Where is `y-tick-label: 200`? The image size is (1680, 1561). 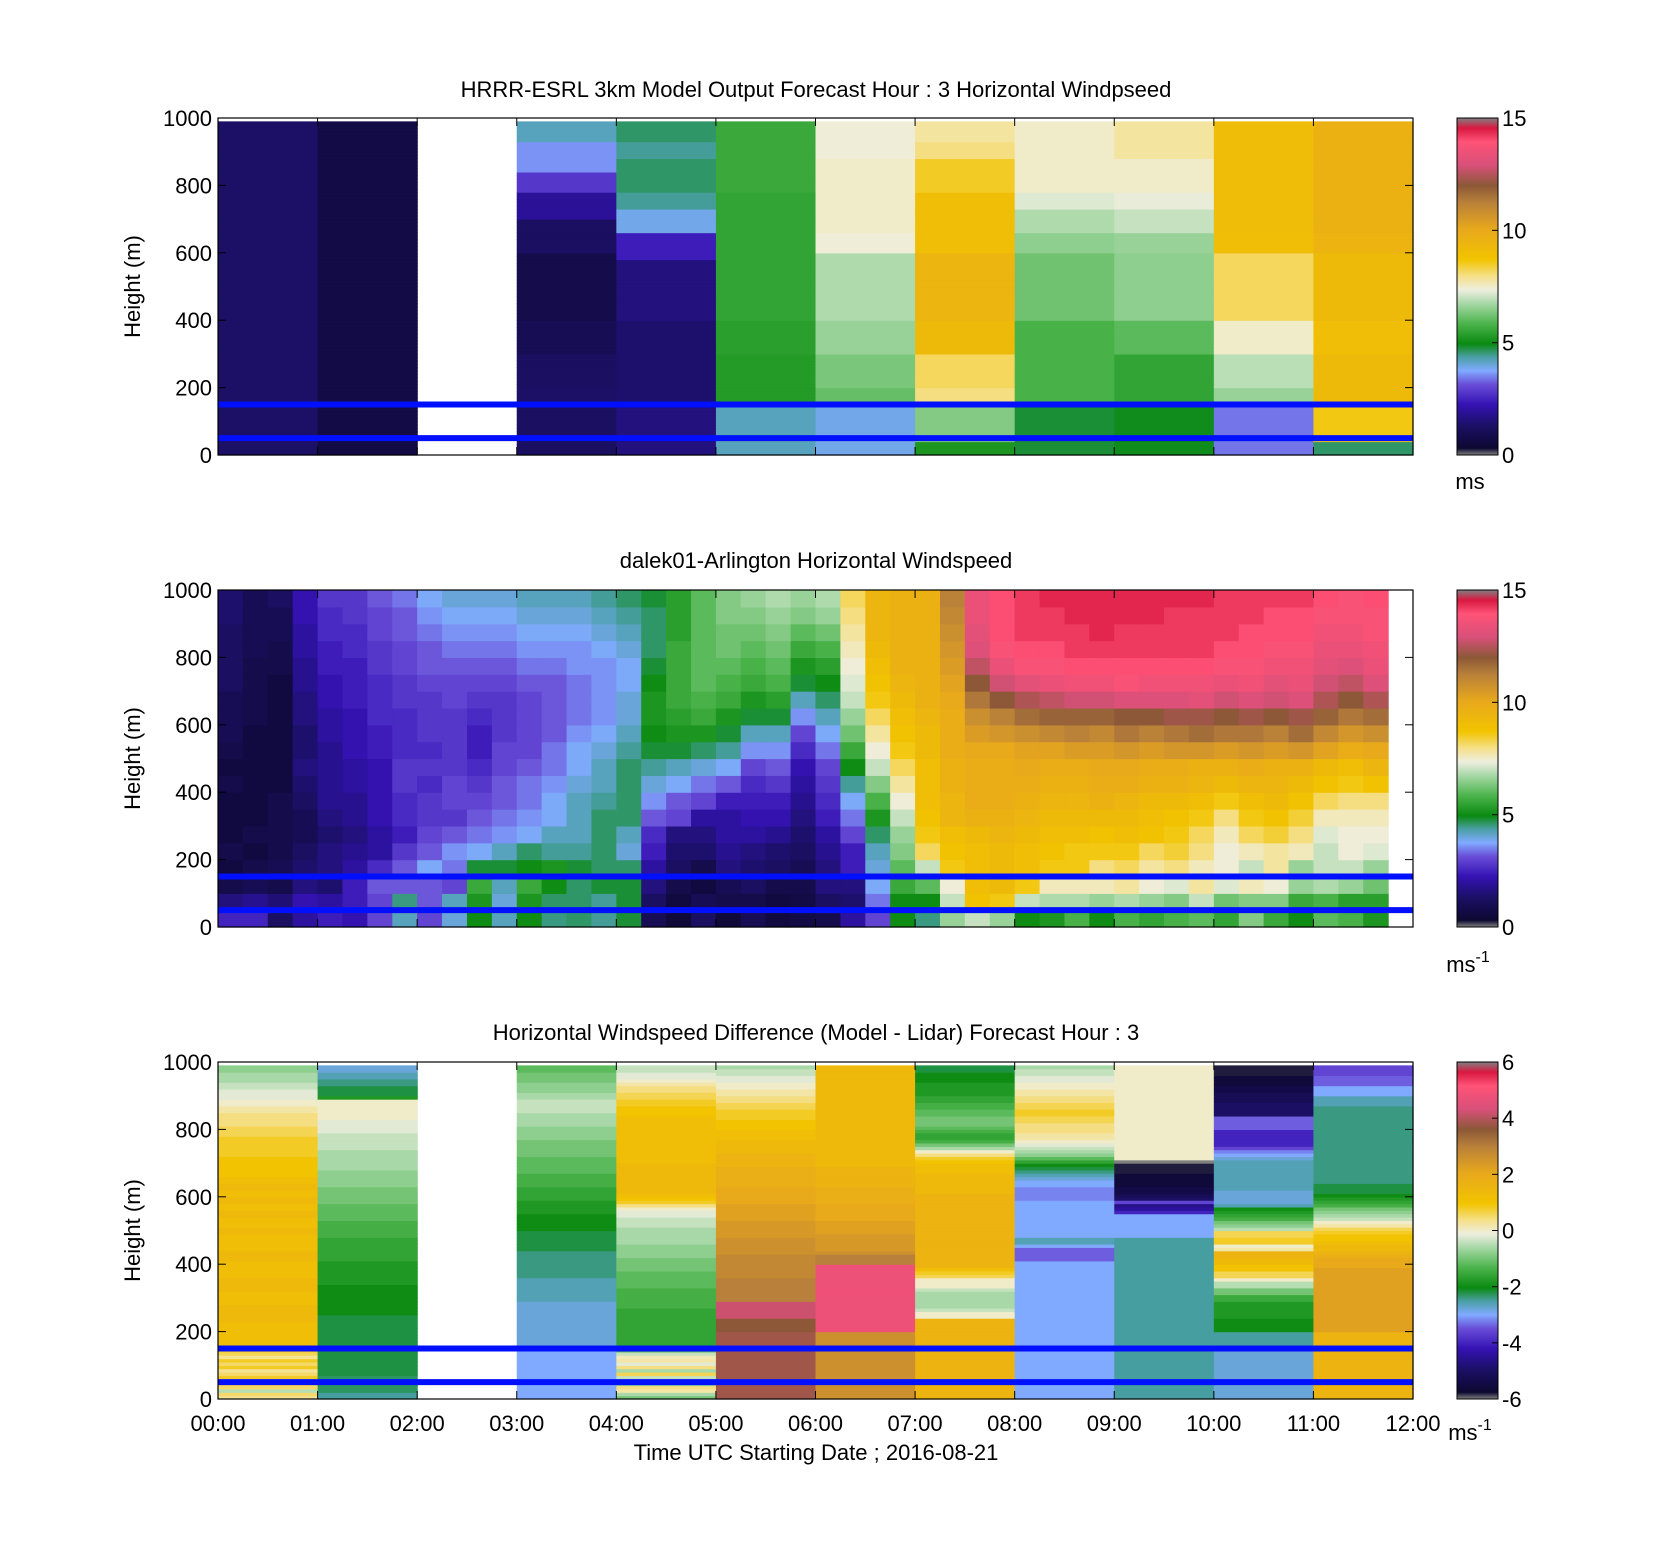 y-tick-label: 200 is located at coordinates (193, 1332).